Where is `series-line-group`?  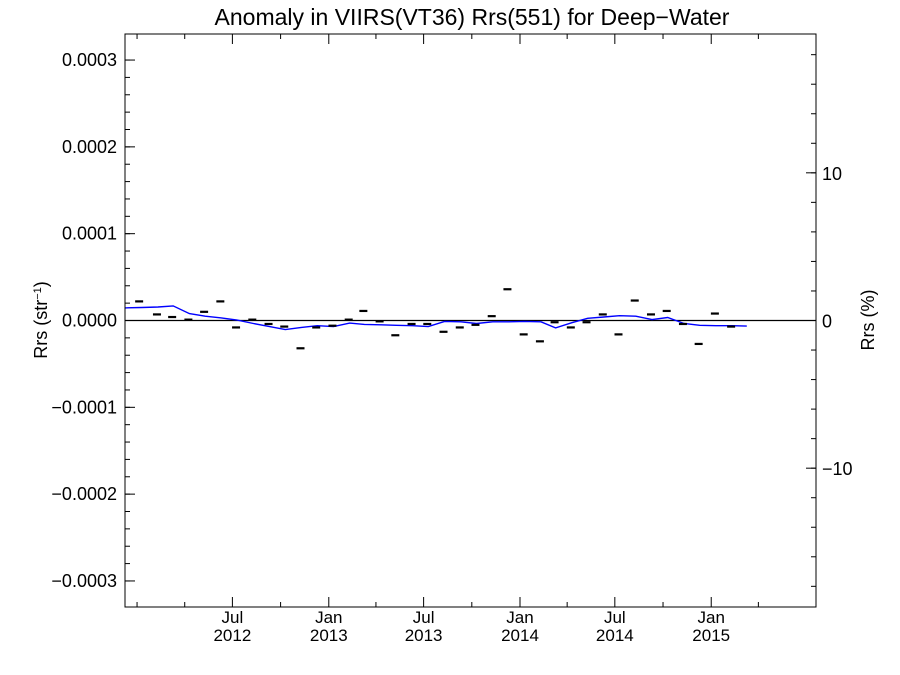 series-line-group is located at coordinates (435, 318).